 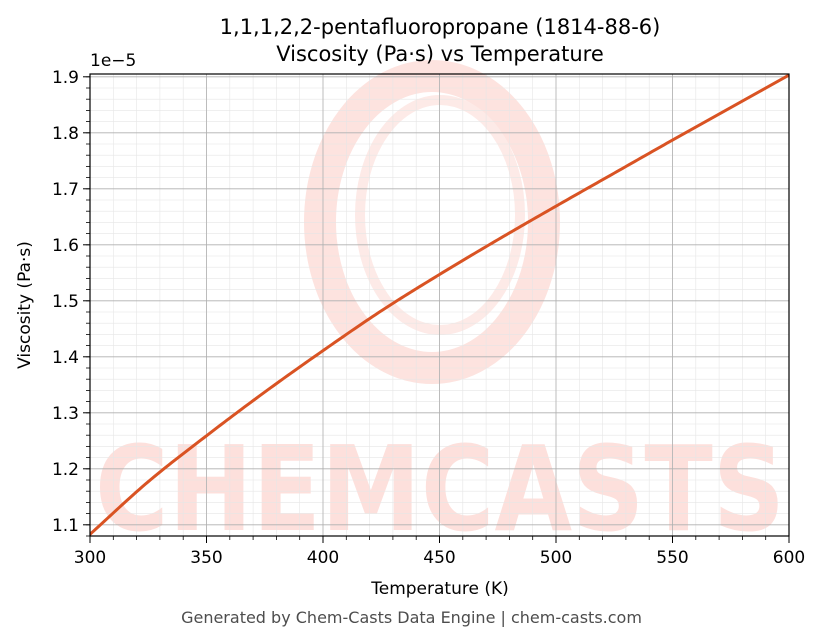 What do you see at coordinates (113, 61) in the screenshot?
I see `y-offset-label: 1e−5` at bounding box center [113, 61].